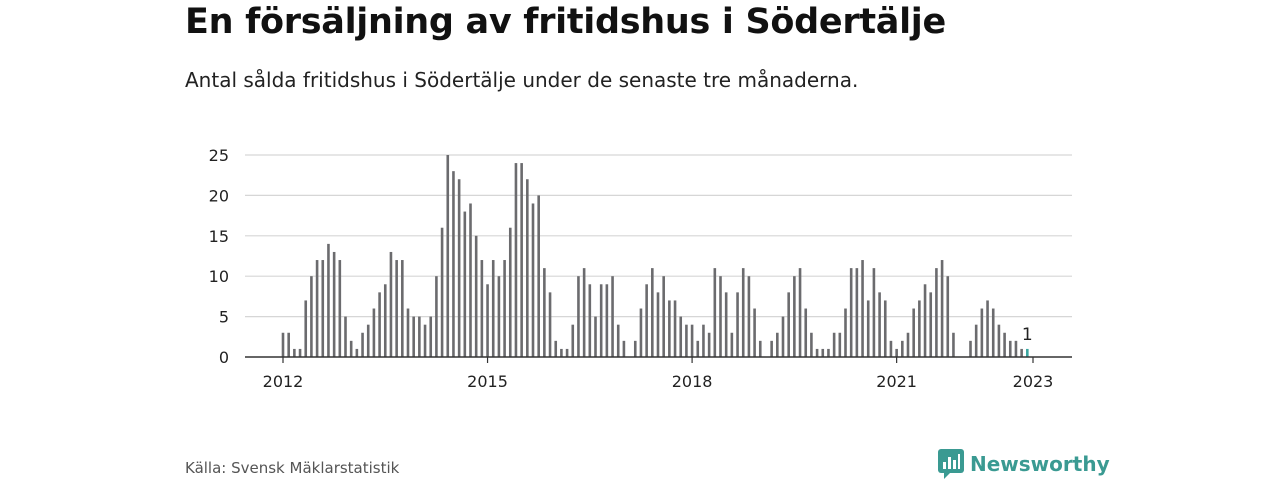  I want to click on y-tick-label-5: 5, so click(224, 317).